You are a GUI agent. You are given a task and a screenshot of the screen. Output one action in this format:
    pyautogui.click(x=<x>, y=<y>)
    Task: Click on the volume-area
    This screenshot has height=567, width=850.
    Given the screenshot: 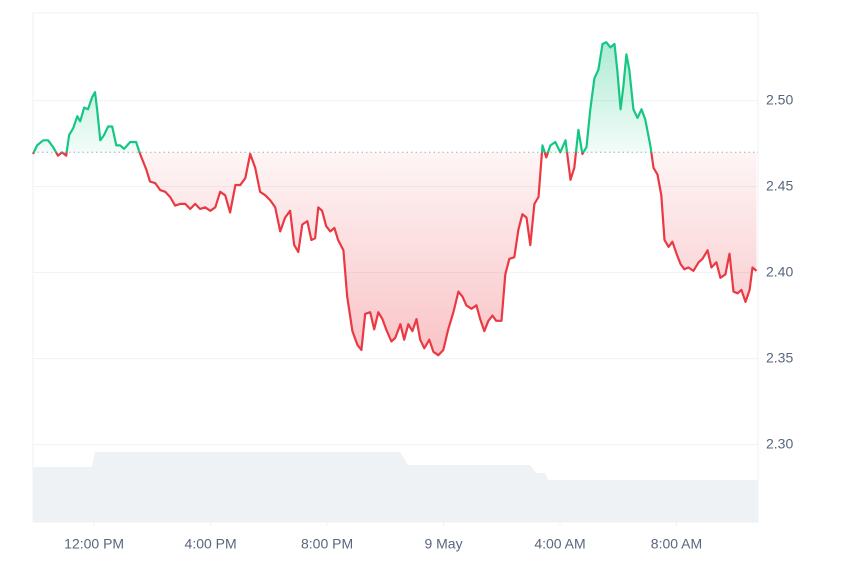 What is the action you would take?
    pyautogui.click(x=395, y=487)
    